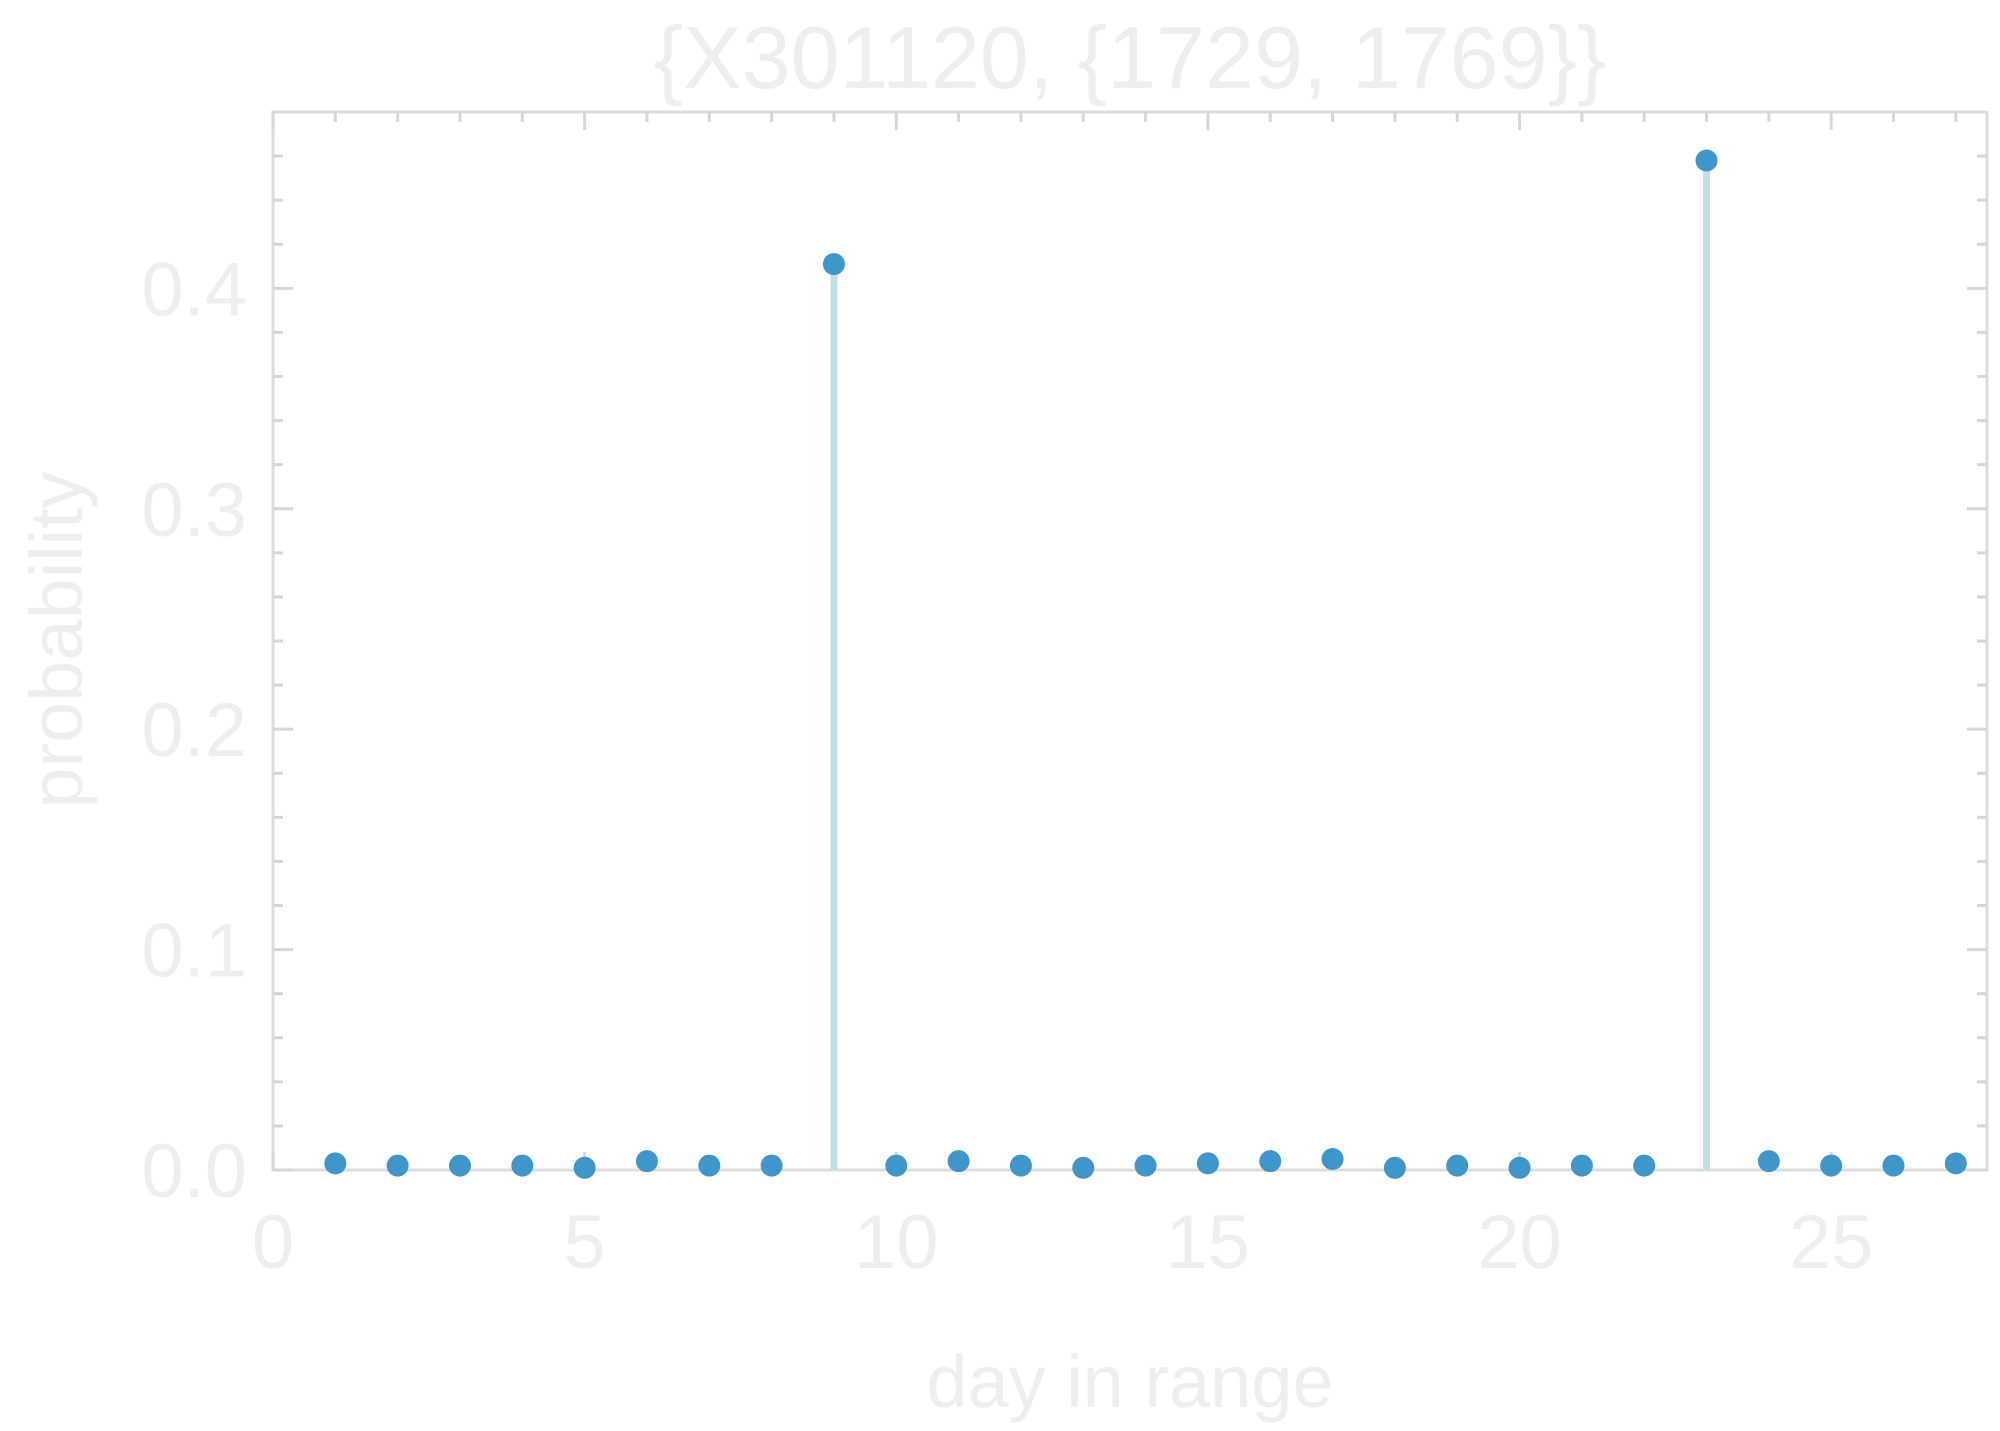 The width and height of the screenshot is (2000, 1431). I want to click on x-tick-label: 10, so click(896, 1242).